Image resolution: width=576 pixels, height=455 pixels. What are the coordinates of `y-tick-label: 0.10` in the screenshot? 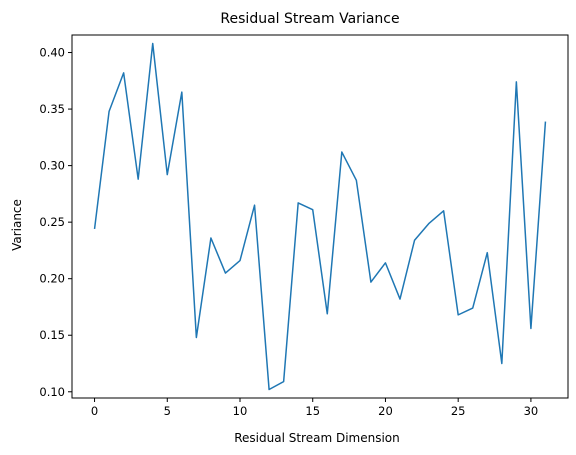 It's located at (52, 392).